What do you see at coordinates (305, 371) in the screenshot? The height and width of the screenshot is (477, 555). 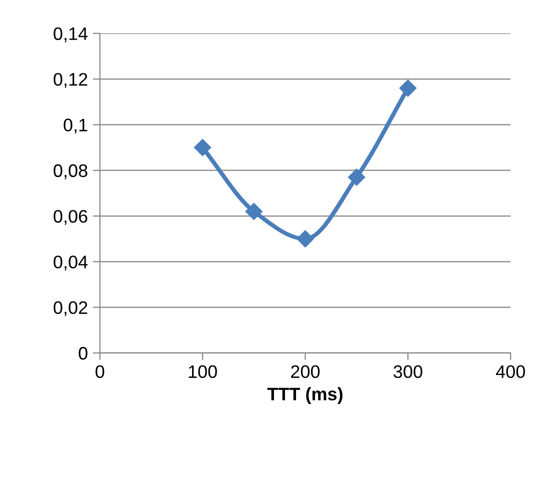 I see `x-tick-label: 200` at bounding box center [305, 371].